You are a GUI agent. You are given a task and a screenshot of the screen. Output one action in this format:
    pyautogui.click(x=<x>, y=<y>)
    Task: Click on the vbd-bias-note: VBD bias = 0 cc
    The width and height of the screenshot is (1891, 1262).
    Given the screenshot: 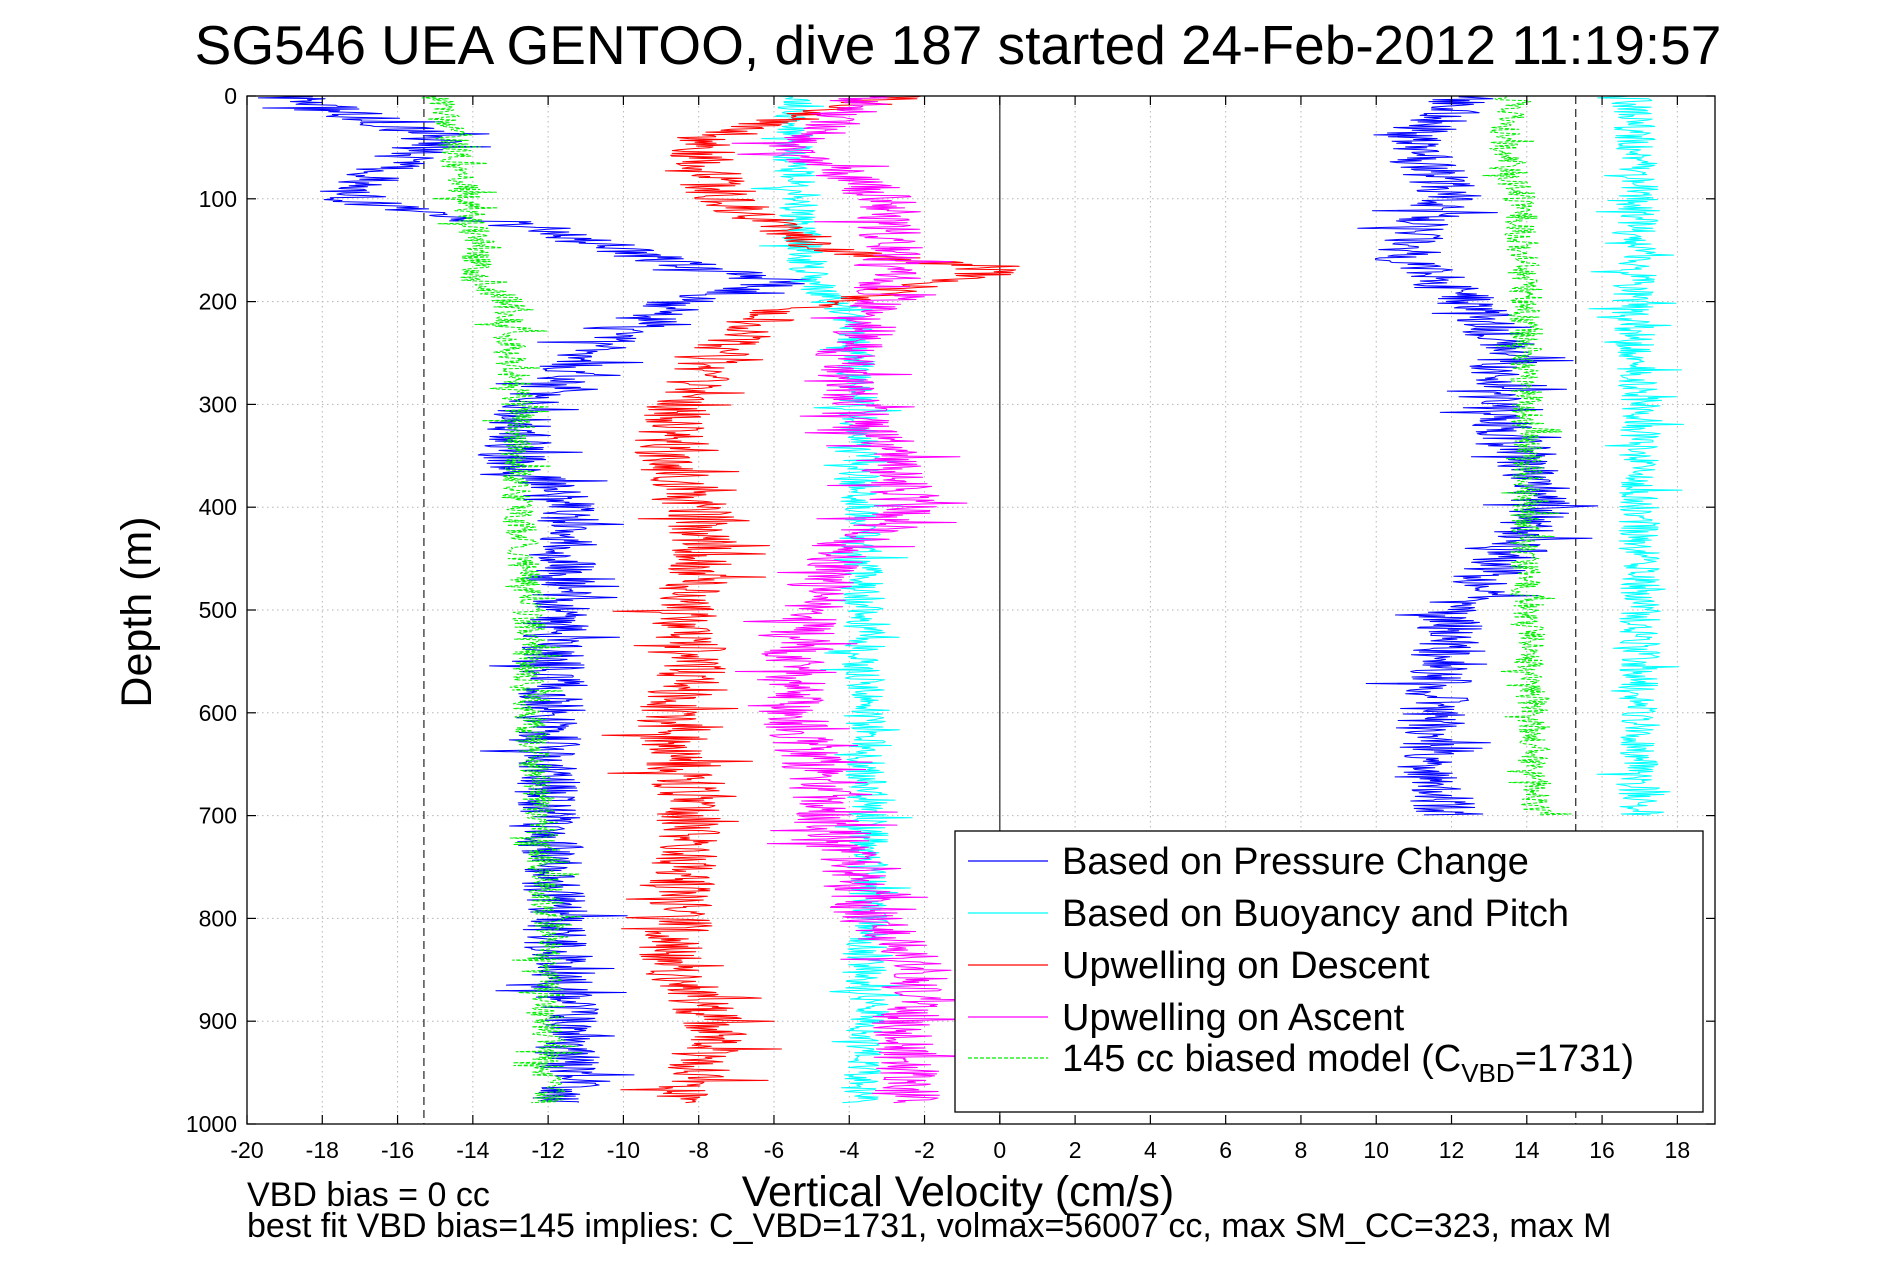 What is the action you would take?
    pyautogui.click(x=368, y=1195)
    